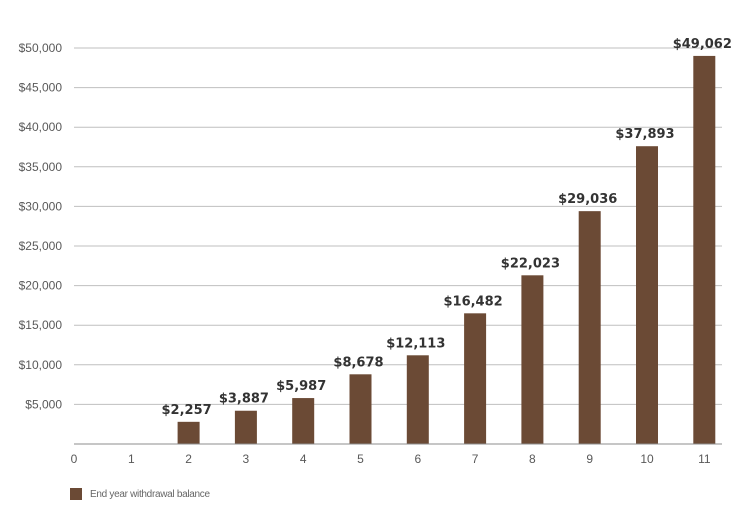 This screenshot has height=513, width=748. I want to click on y-tick-label: $5,000, so click(43, 404).